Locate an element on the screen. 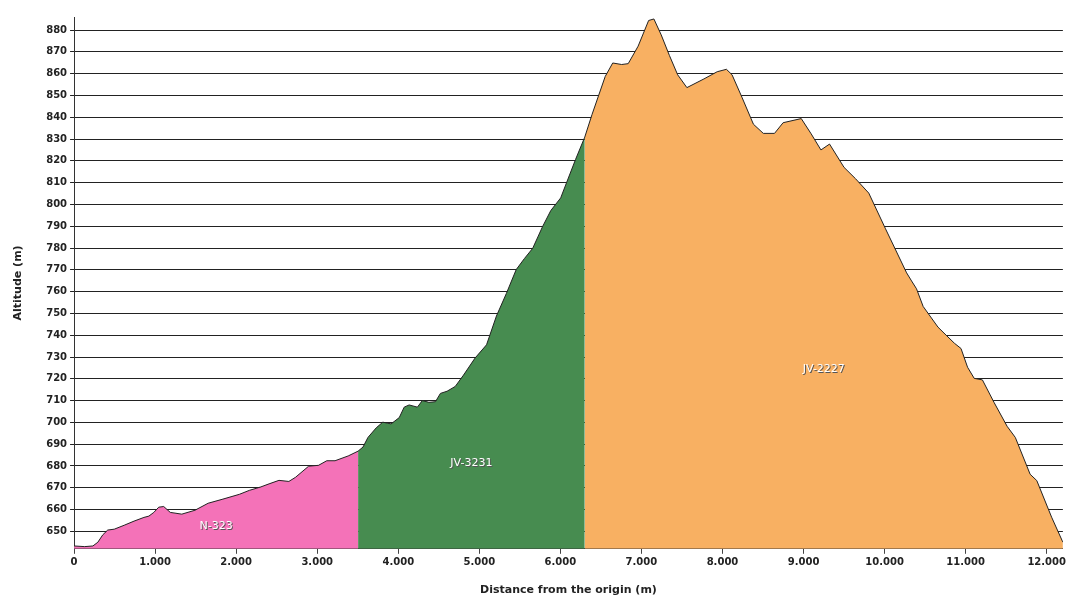 Image resolution: width=1077 pixels, height=609 pixels. x-tick-label: 0 is located at coordinates (74, 562).